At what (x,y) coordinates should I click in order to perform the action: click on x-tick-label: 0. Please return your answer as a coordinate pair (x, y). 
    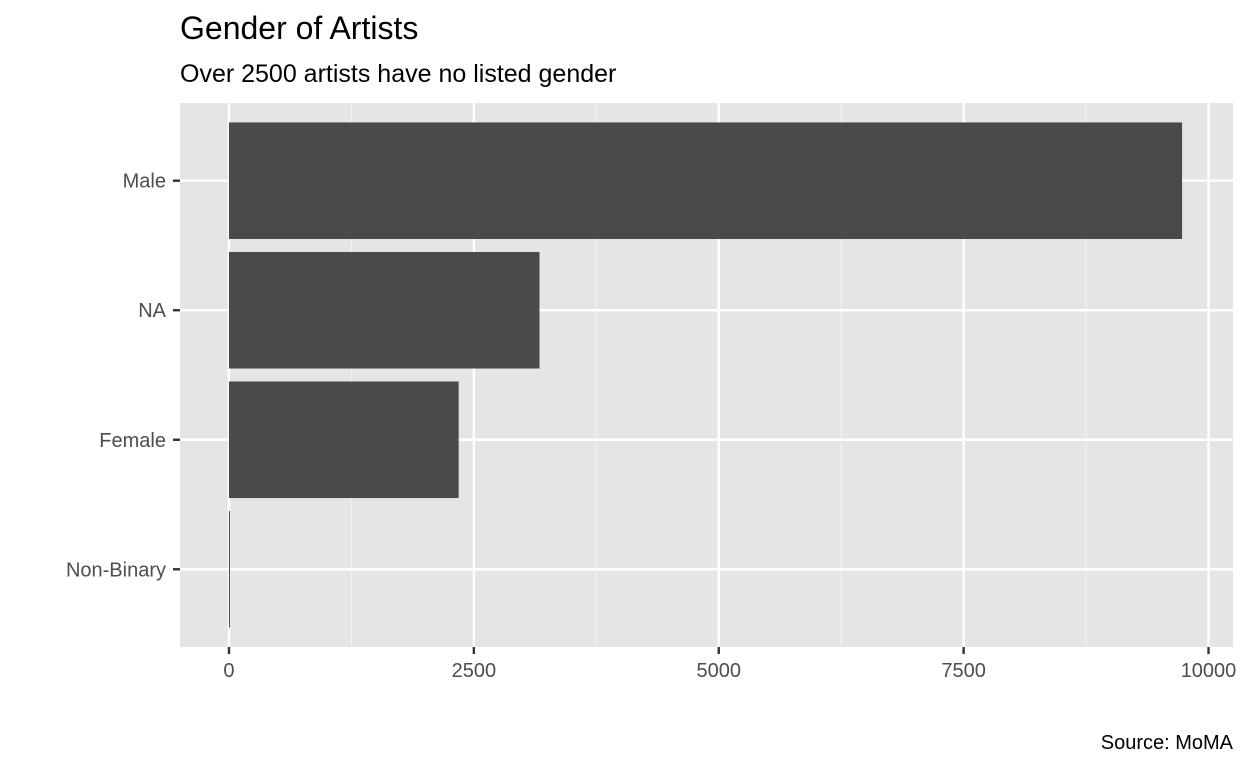
    Looking at the image, I should click on (228, 671).